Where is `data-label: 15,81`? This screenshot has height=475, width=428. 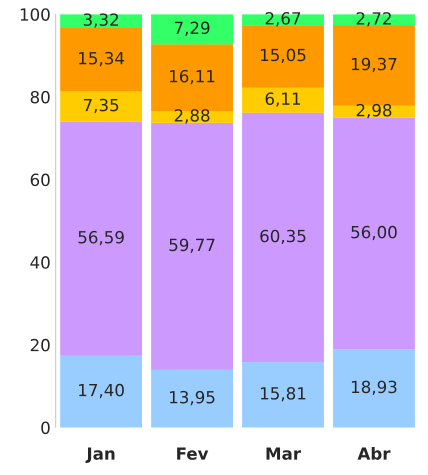
data-label: 15,81 is located at coordinates (283, 394).